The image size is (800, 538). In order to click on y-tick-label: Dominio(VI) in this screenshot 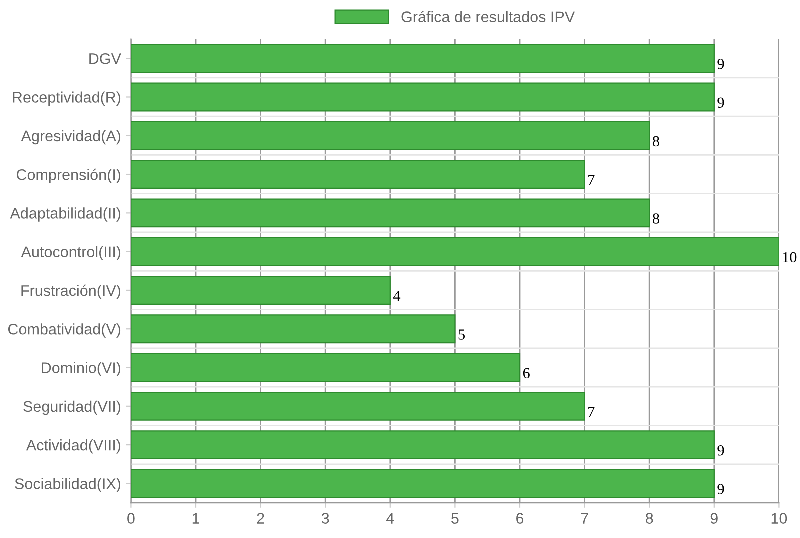, I will do `click(81, 369)`.